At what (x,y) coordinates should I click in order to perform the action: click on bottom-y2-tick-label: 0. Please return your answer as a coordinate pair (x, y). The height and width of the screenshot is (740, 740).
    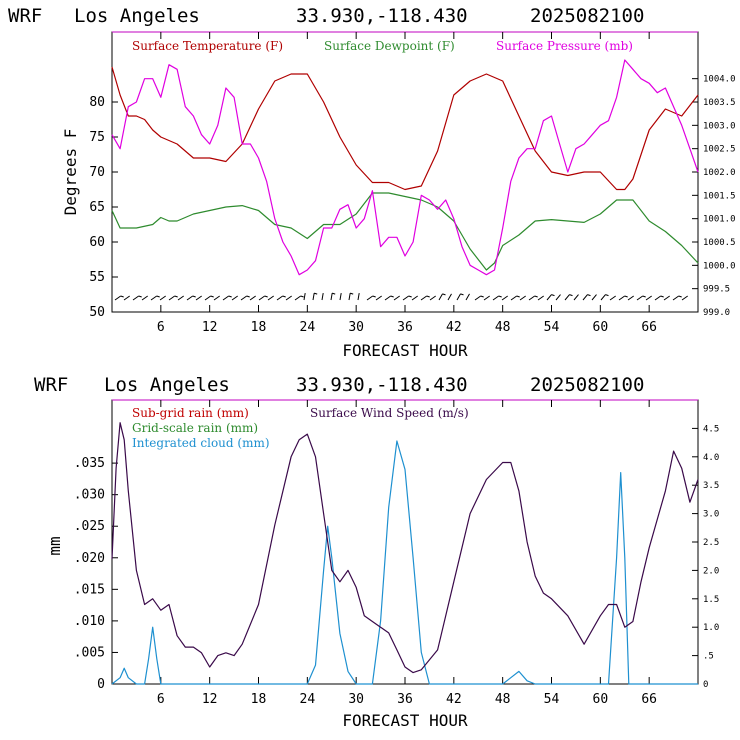
    Looking at the image, I should click on (705, 685).